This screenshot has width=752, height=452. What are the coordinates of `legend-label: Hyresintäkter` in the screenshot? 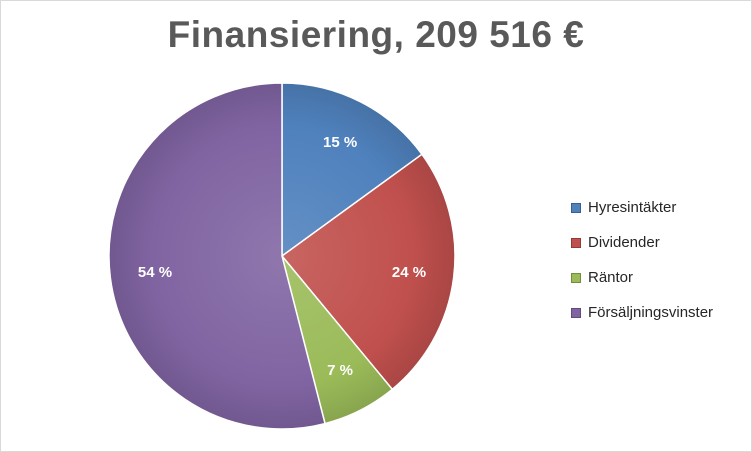 It's located at (632, 207).